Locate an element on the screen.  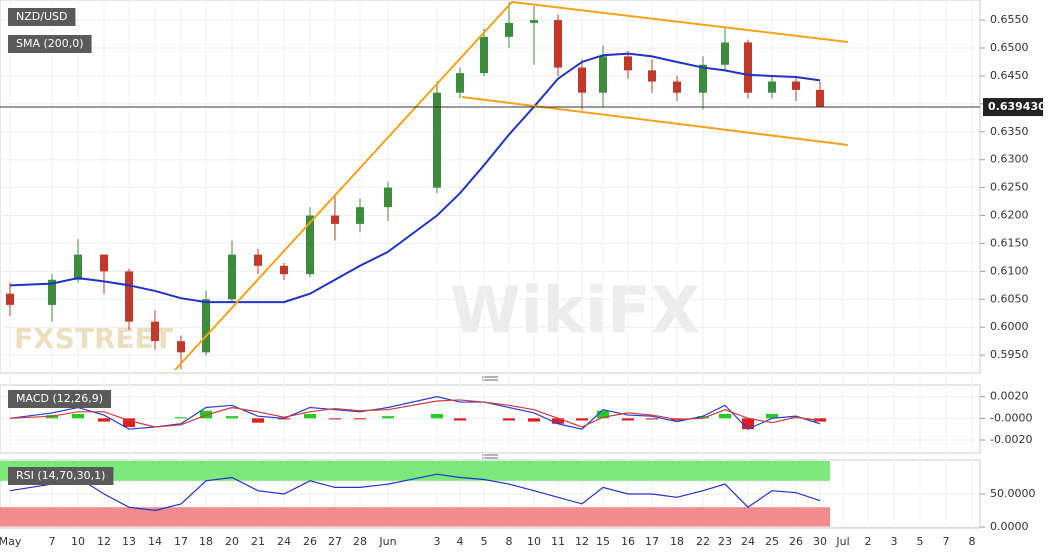
y-tick-label: -0.0000 is located at coordinates (1011, 417).